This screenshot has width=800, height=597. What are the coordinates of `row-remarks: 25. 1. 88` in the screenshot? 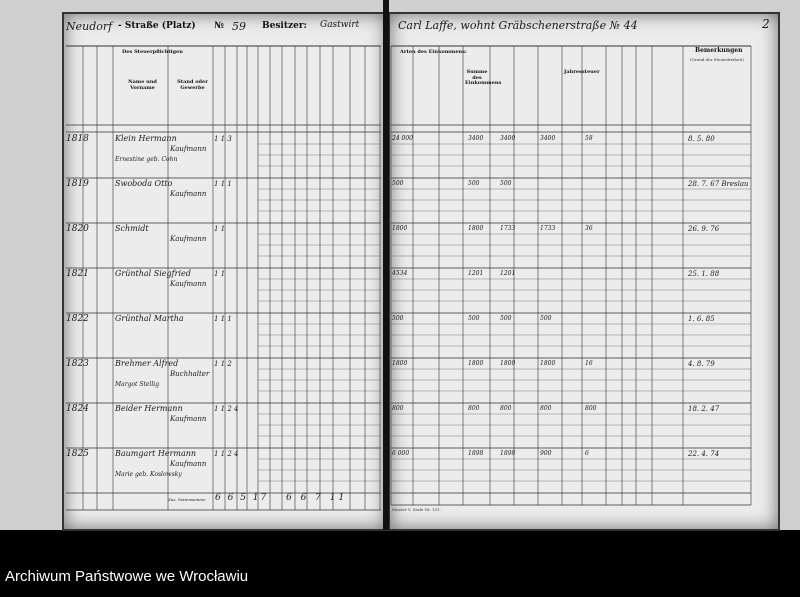 It's located at (704, 274).